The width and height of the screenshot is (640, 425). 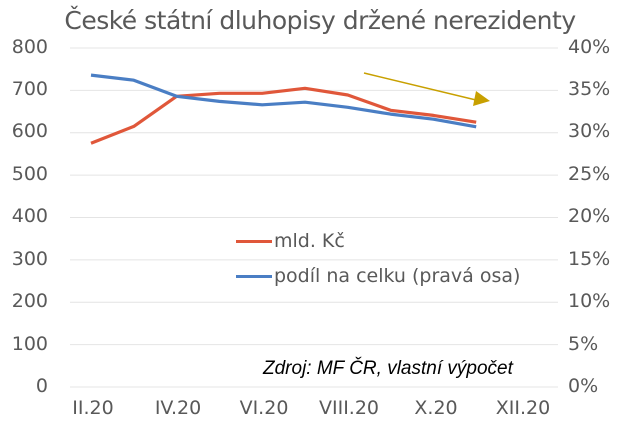 I want to click on y-left-tick: 500, so click(x=29, y=174).